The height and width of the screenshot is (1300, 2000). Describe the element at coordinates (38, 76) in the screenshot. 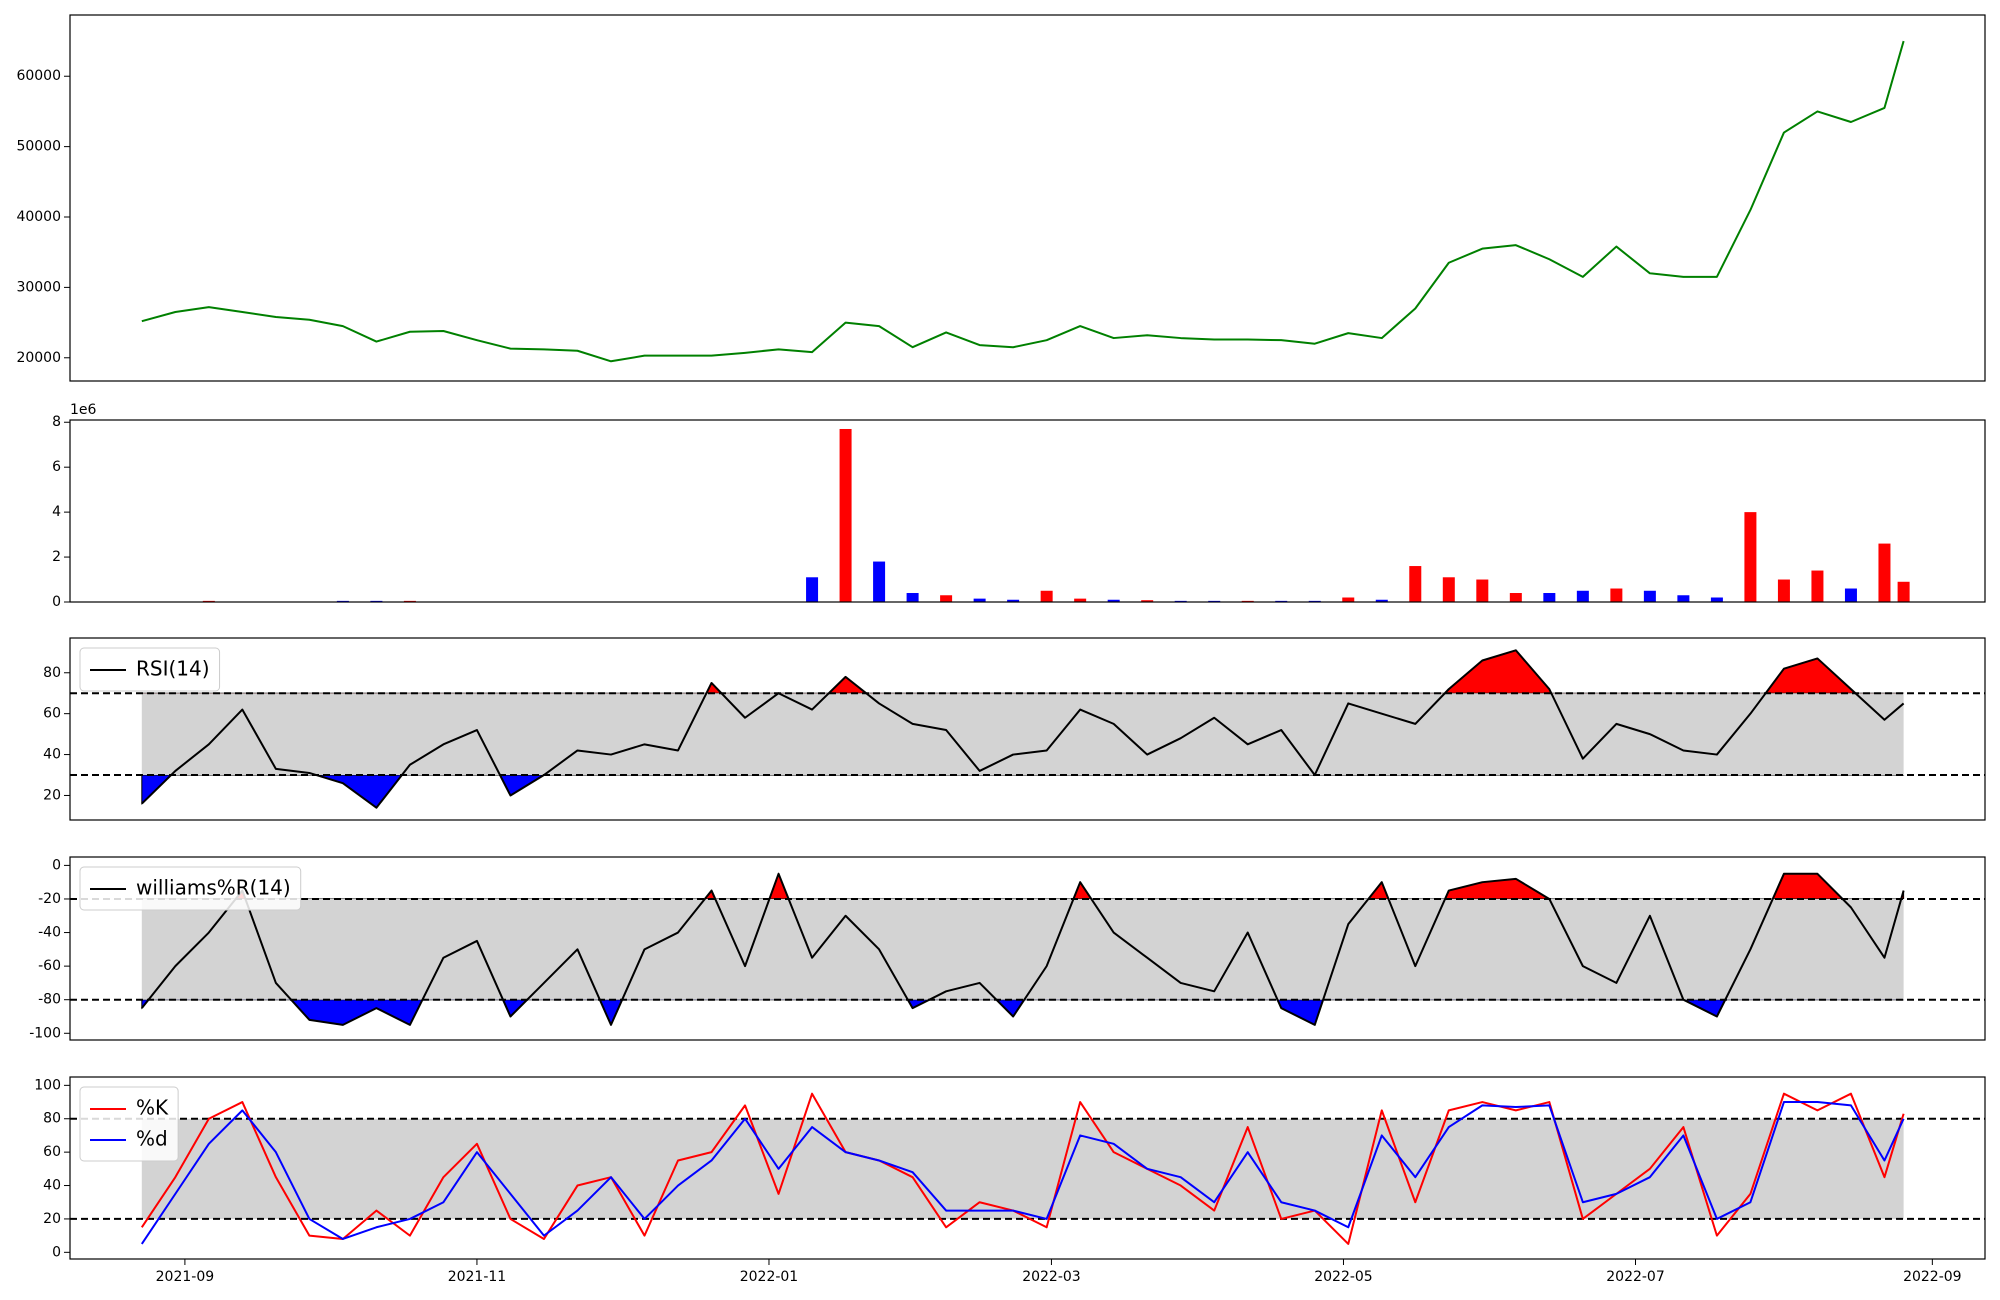

I see `y-tick-label: 60000` at that location.